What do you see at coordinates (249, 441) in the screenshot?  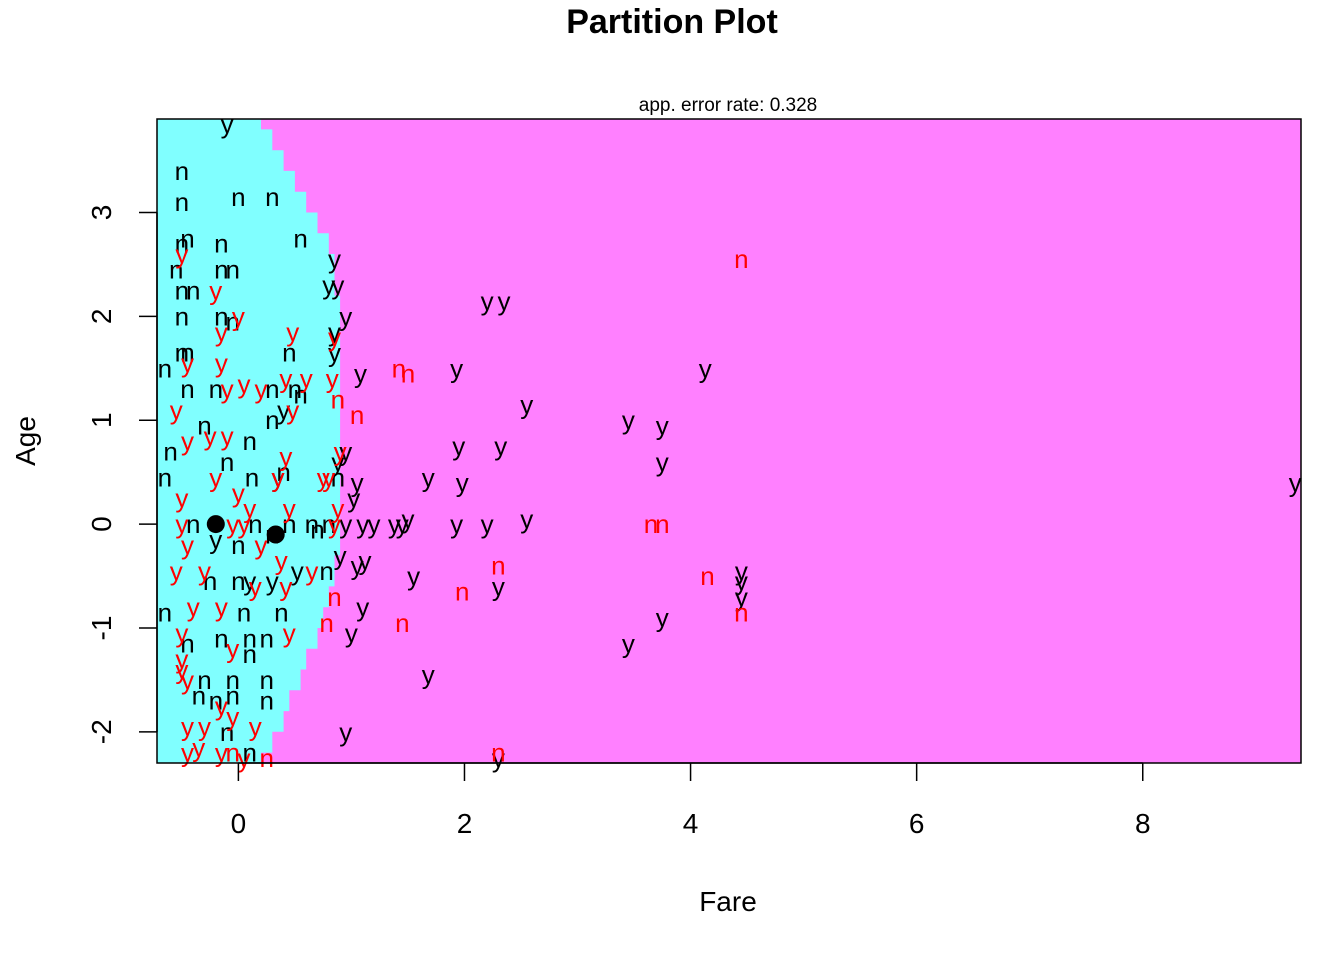 I see `region-n` at bounding box center [249, 441].